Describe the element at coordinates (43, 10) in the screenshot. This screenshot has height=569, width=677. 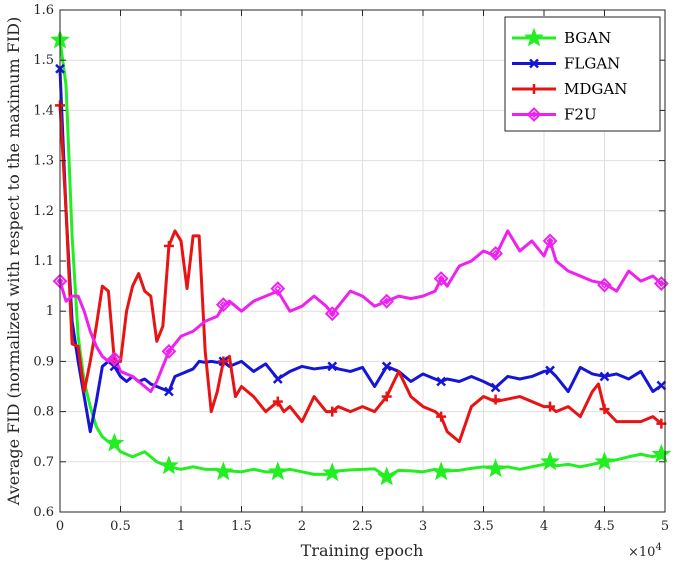
I see `y-tick-label: 1.6` at that location.